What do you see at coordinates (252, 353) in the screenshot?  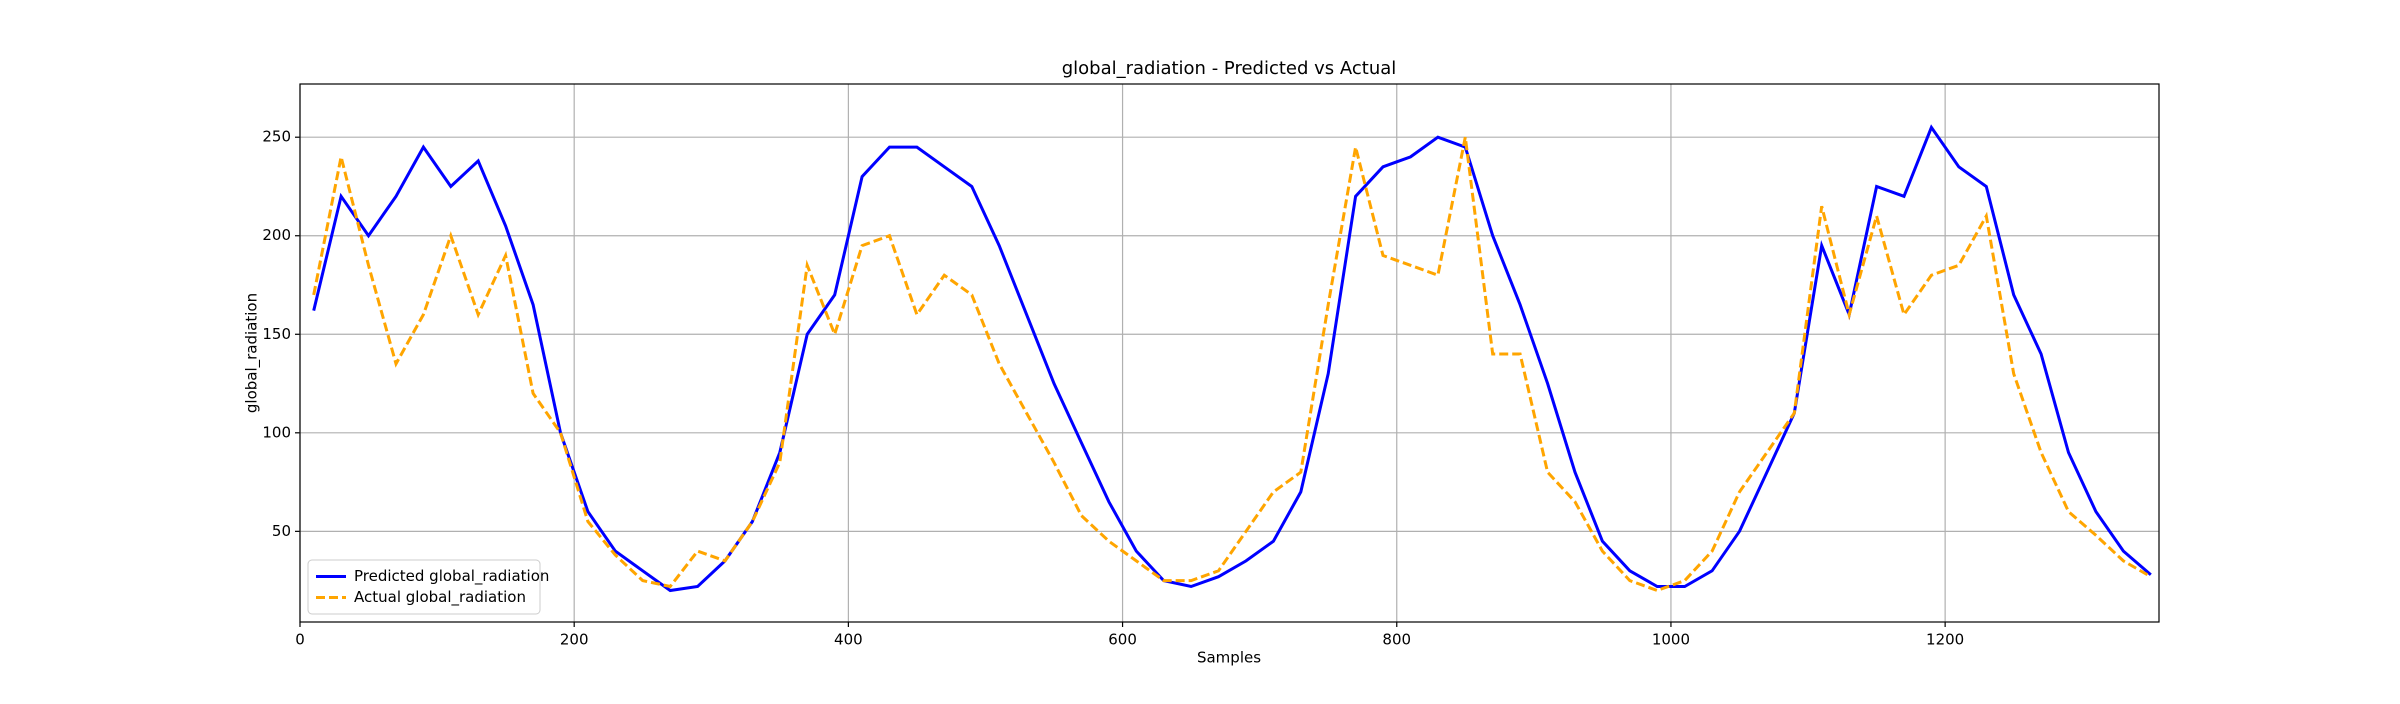 I see `y-axis-label: global_radiation` at bounding box center [252, 353].